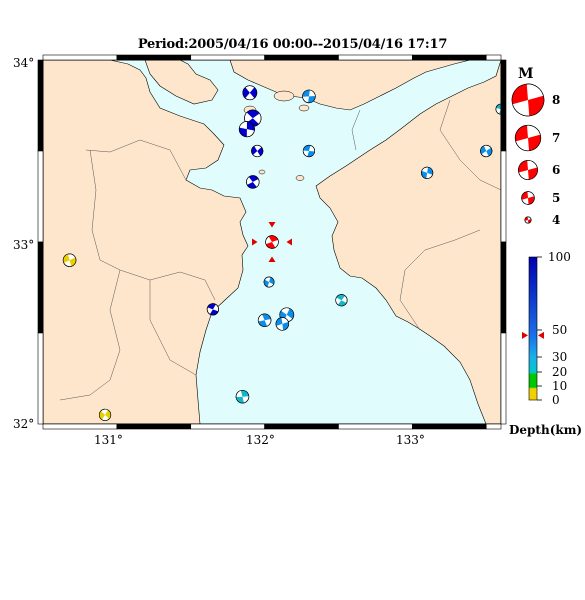  Describe the element at coordinates (535, 155) in the screenshot. I see `magnitude-legend: 8 7 6 5 4` at that location.